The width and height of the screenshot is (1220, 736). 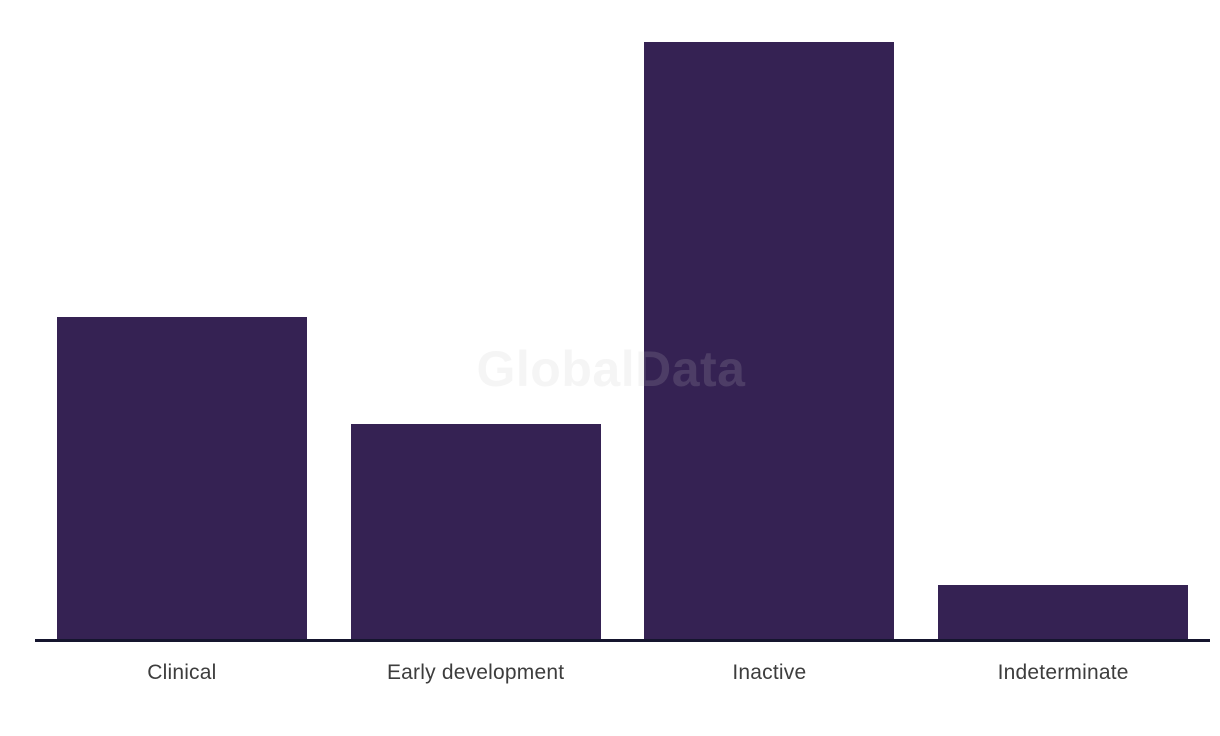 I want to click on x-axis-line, so click(x=622, y=640).